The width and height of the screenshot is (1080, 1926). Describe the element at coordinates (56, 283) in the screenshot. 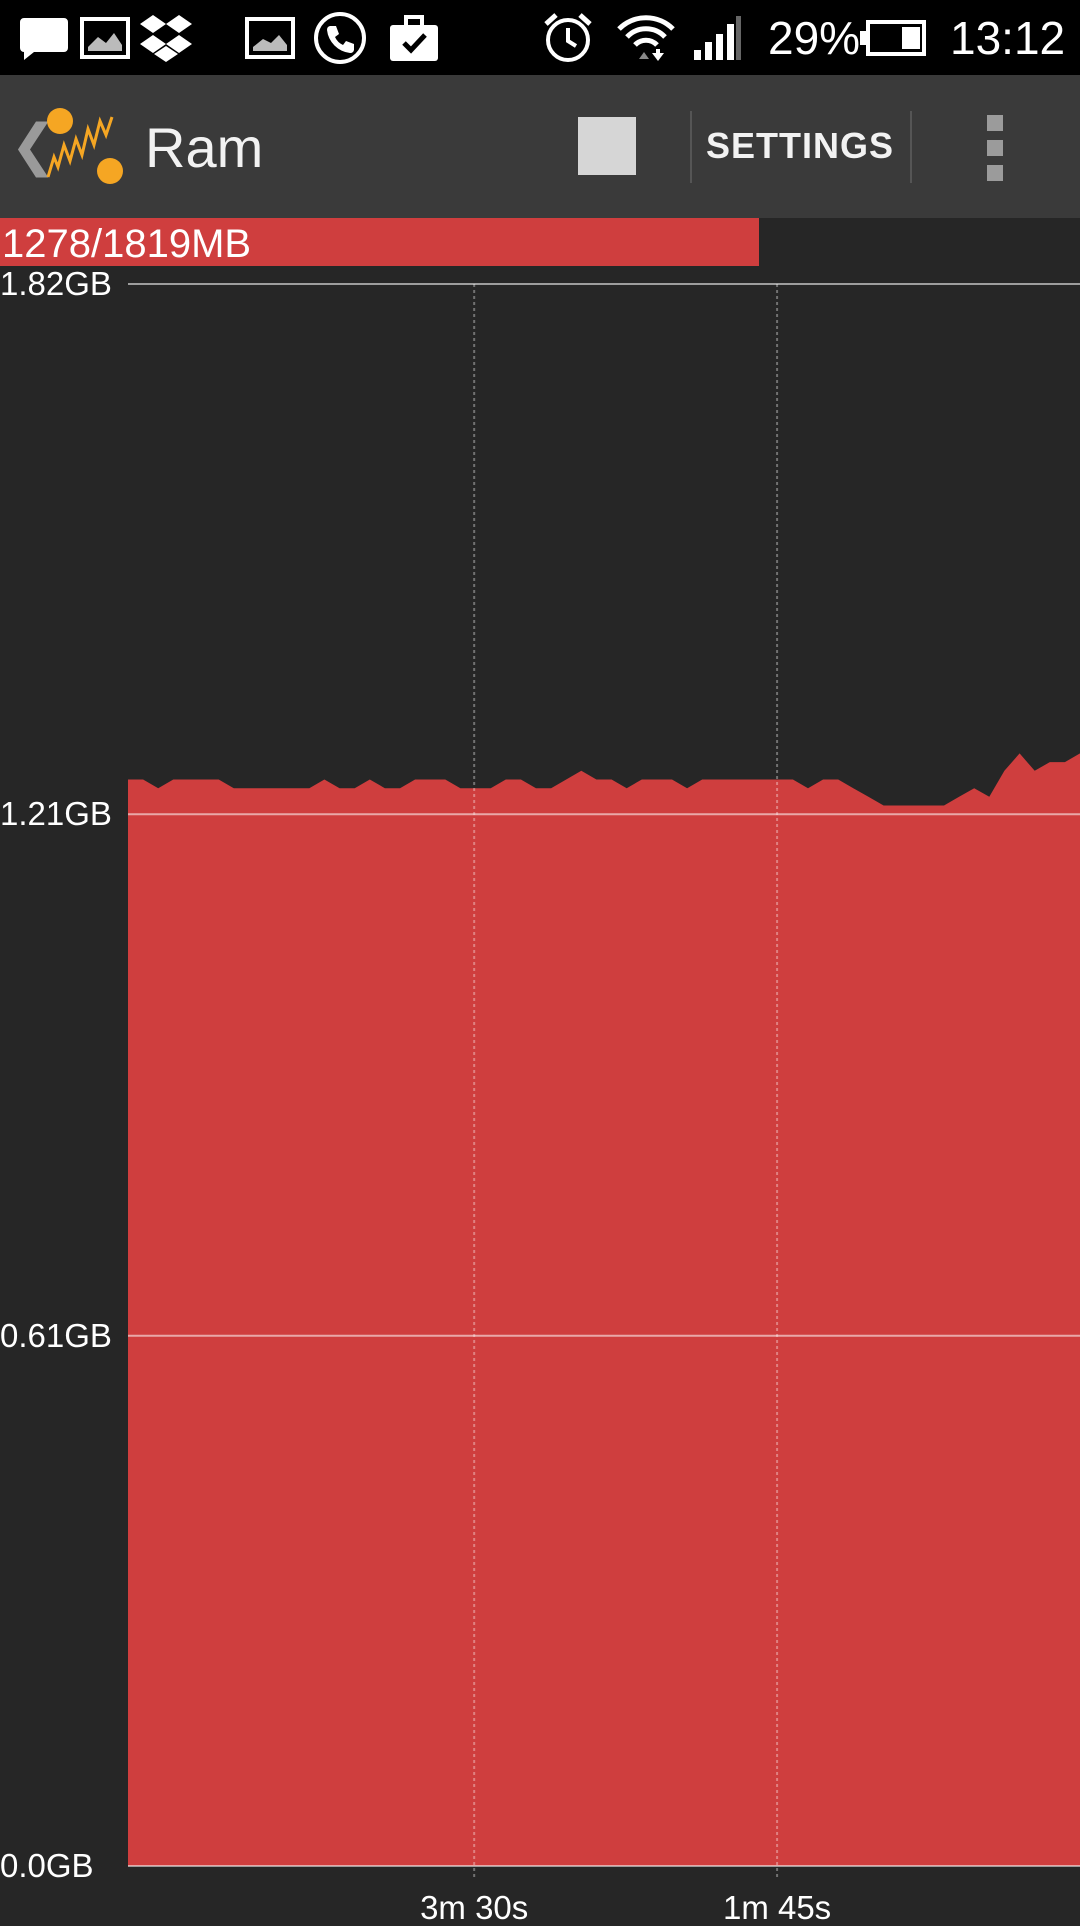

I see `y-tick-label: 1.82GB` at that location.